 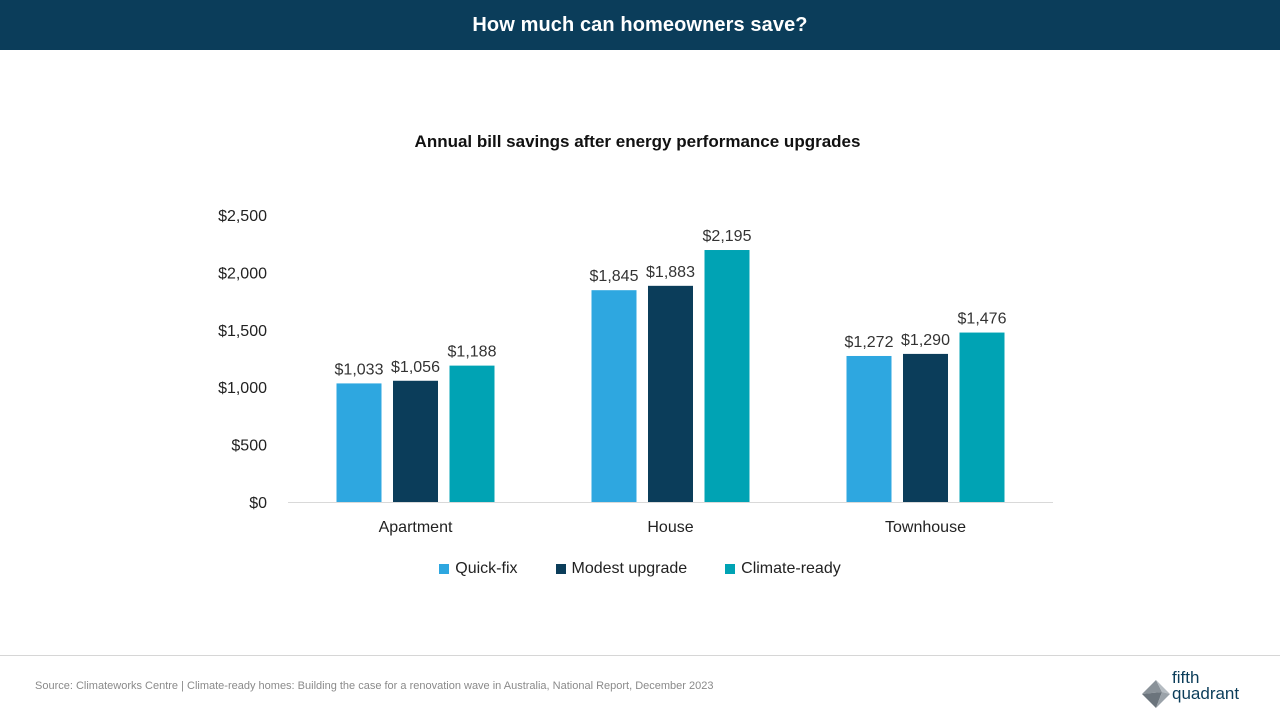 I want to click on legend-swatch-modest-upgrade, so click(x=560, y=569).